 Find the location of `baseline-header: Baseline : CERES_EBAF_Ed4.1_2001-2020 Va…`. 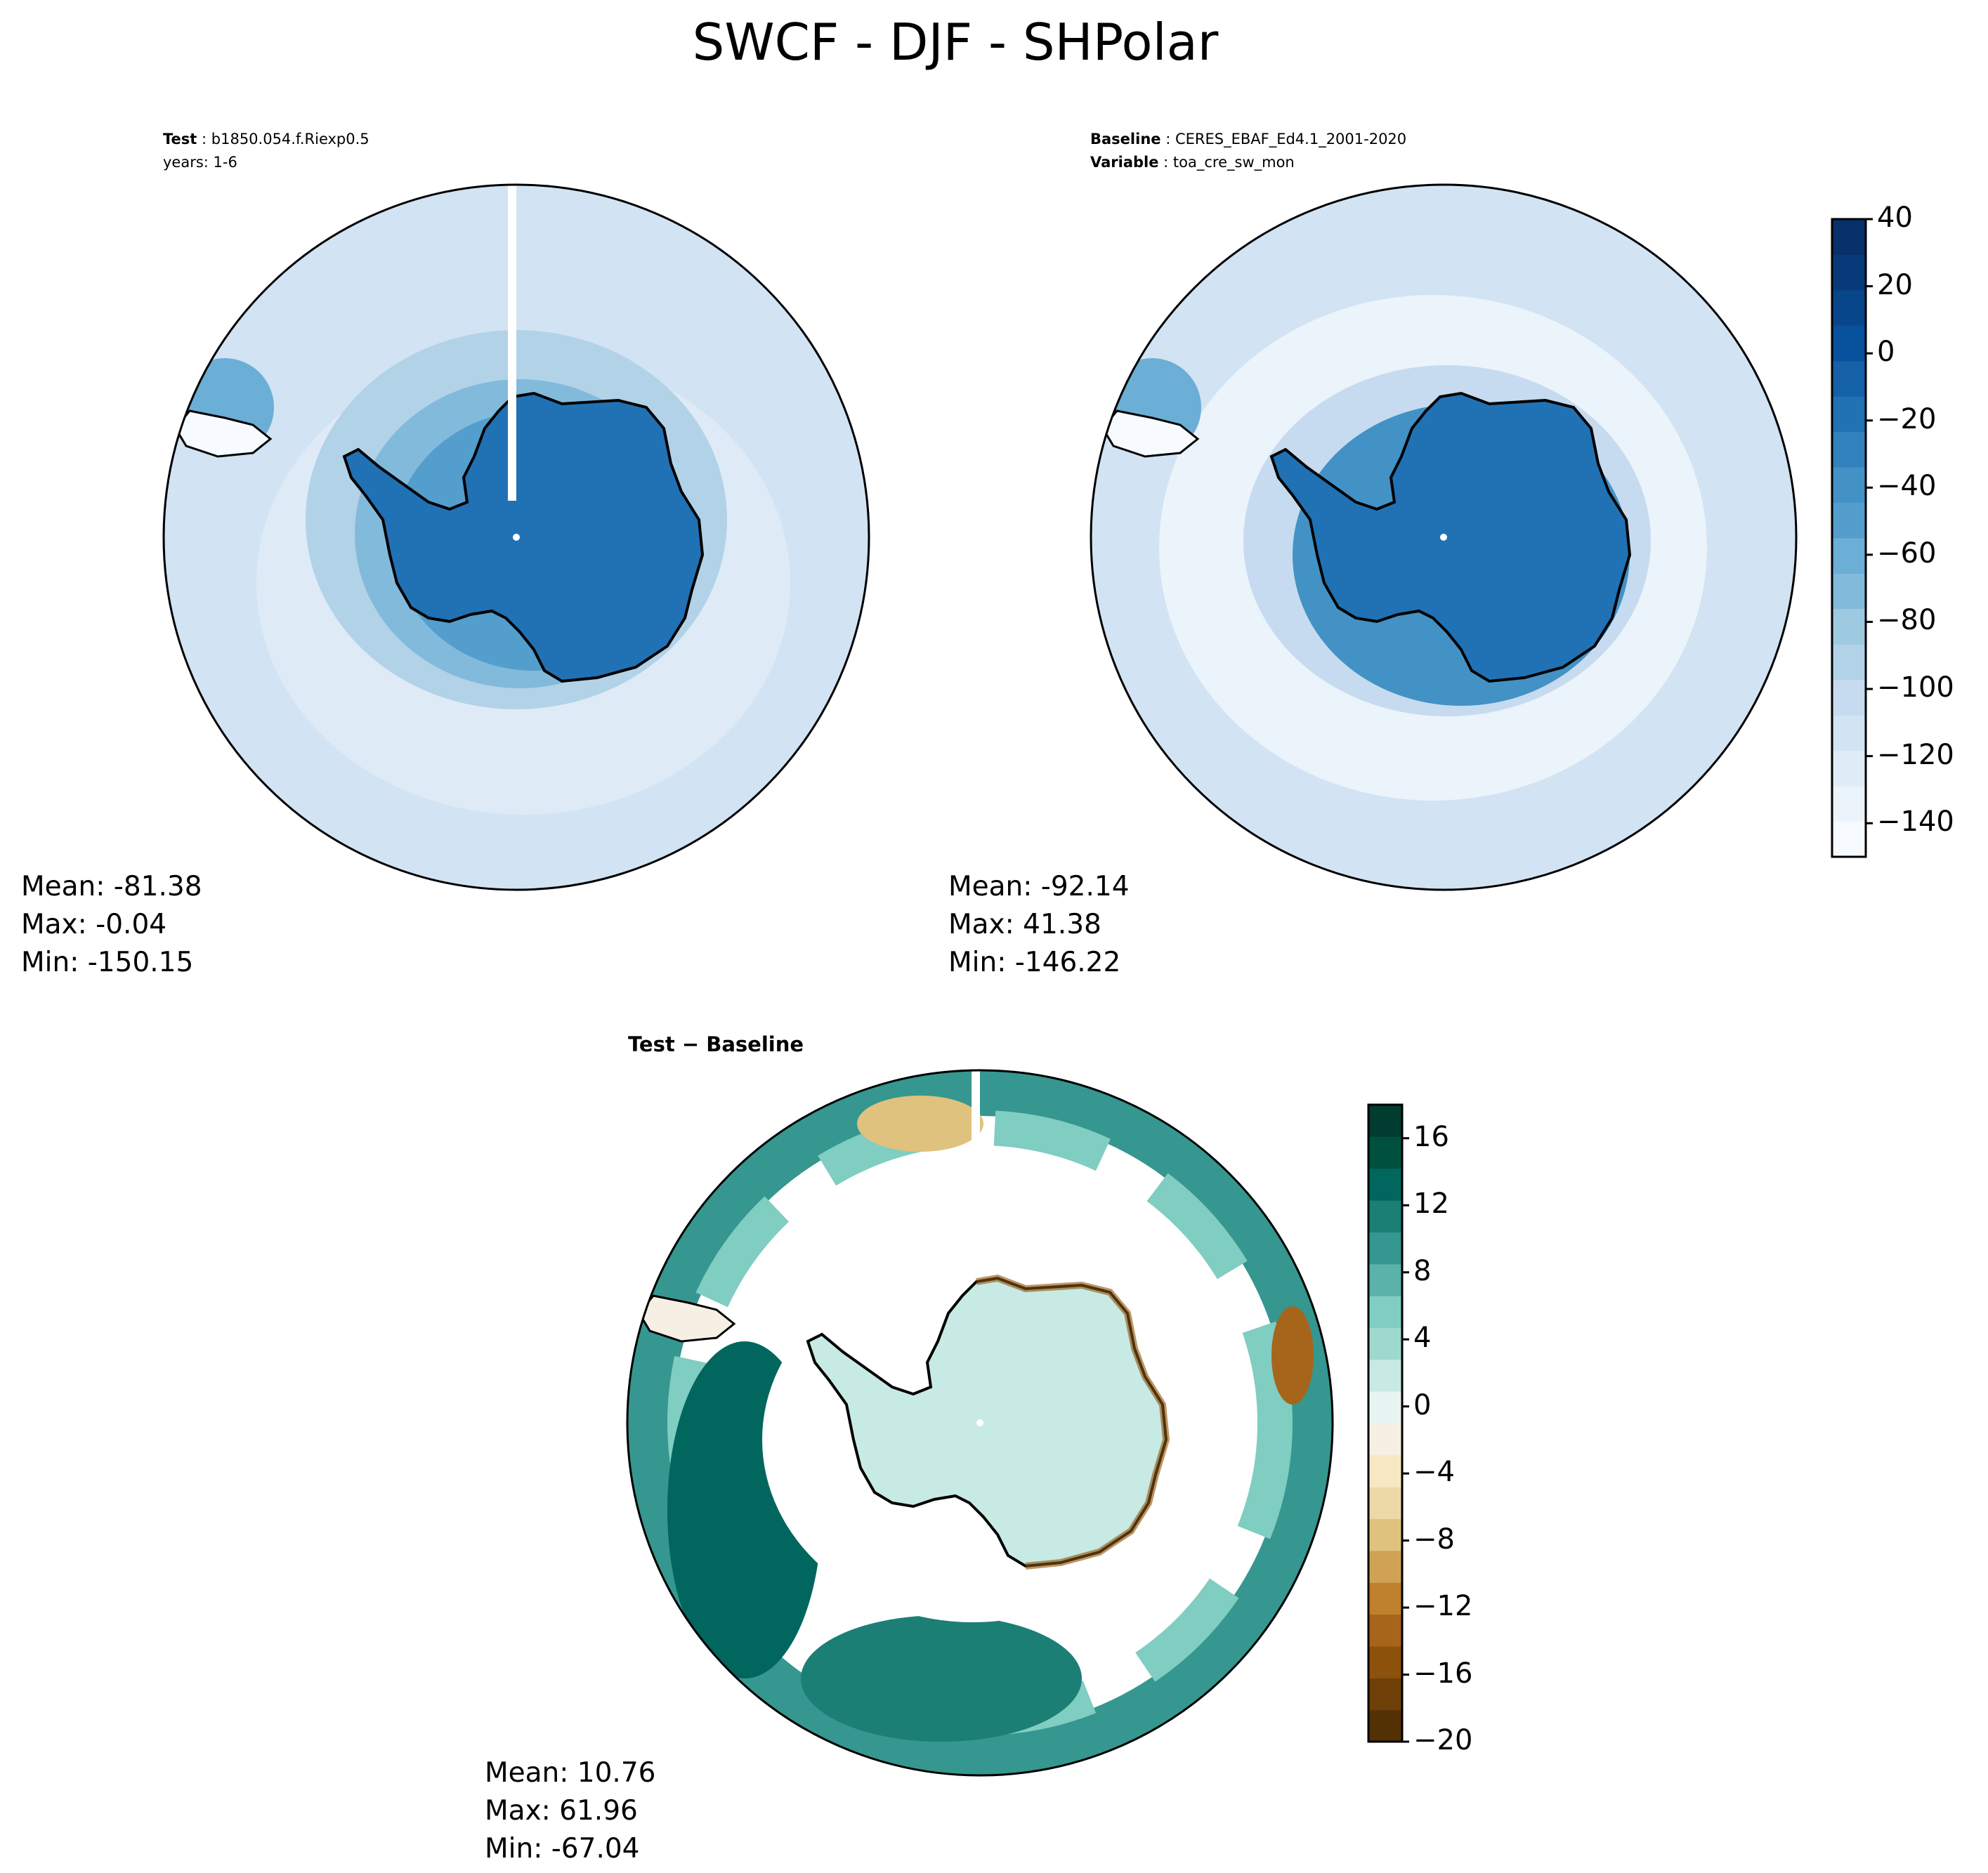

baseline-header: Baseline : CERES_EBAF_Ed4.1_2001-2020 Va… is located at coordinates (1248, 151).